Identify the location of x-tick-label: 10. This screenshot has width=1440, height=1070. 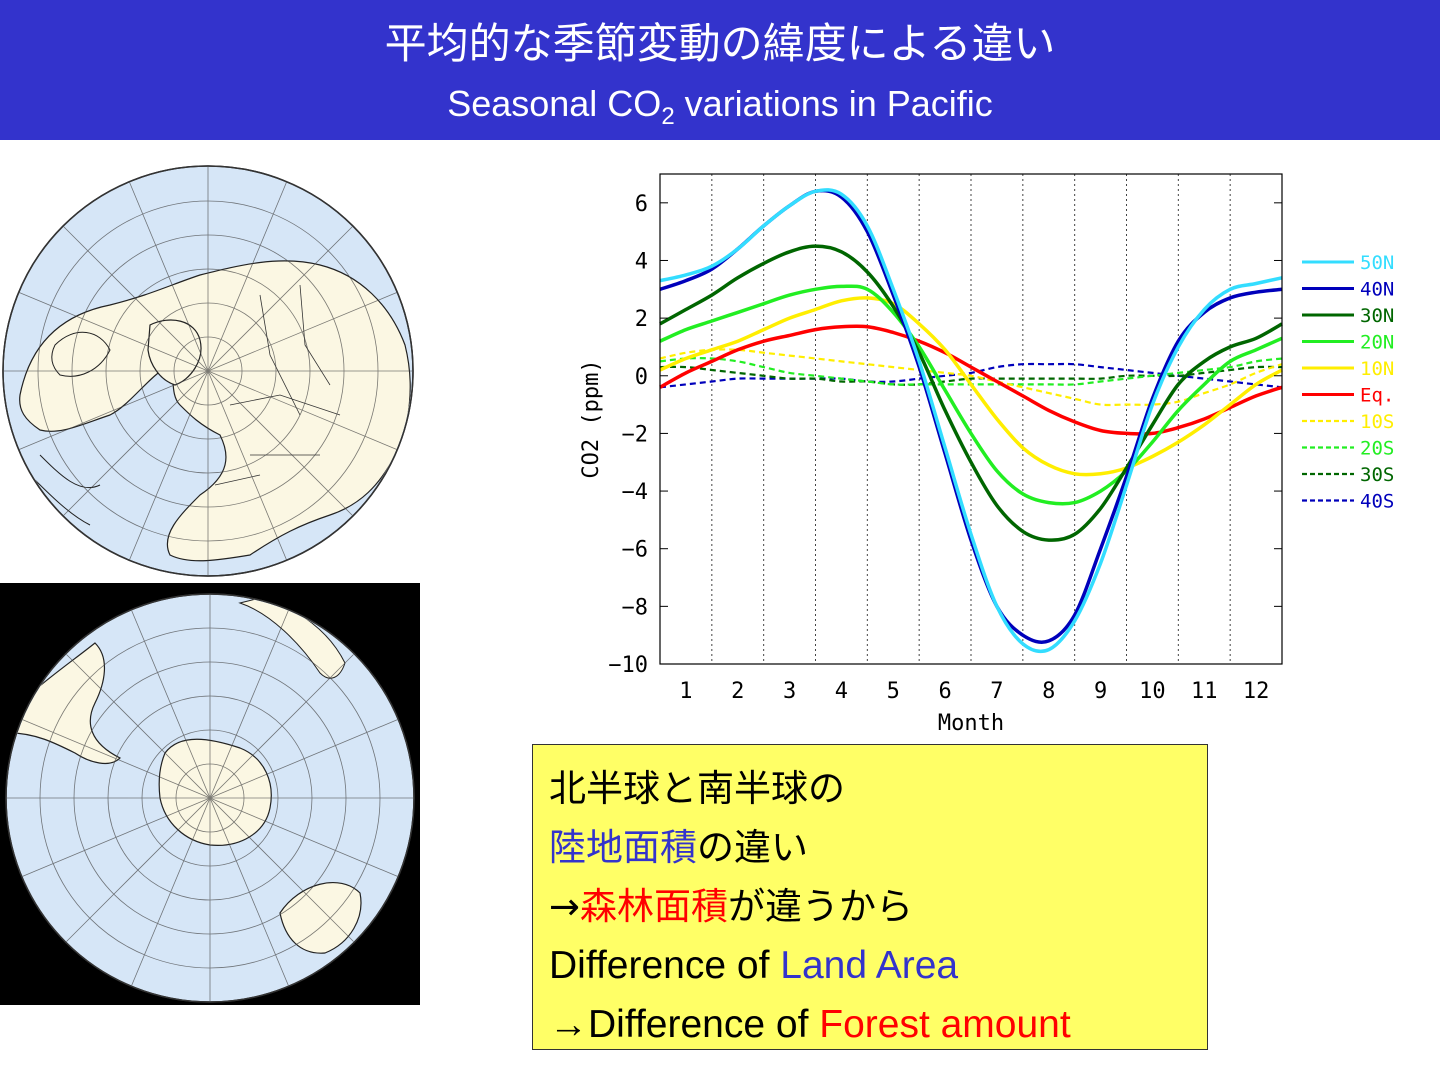
(1152, 691).